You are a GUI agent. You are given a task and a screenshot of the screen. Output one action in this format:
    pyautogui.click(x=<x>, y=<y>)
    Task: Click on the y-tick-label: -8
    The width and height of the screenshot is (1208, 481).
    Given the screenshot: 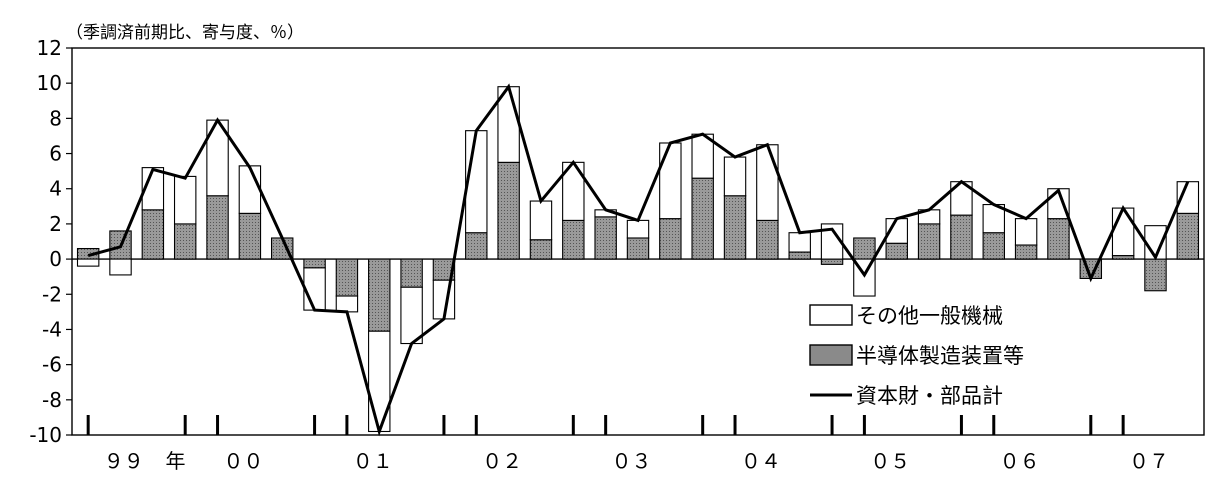 What is the action you would take?
    pyautogui.click(x=52, y=400)
    